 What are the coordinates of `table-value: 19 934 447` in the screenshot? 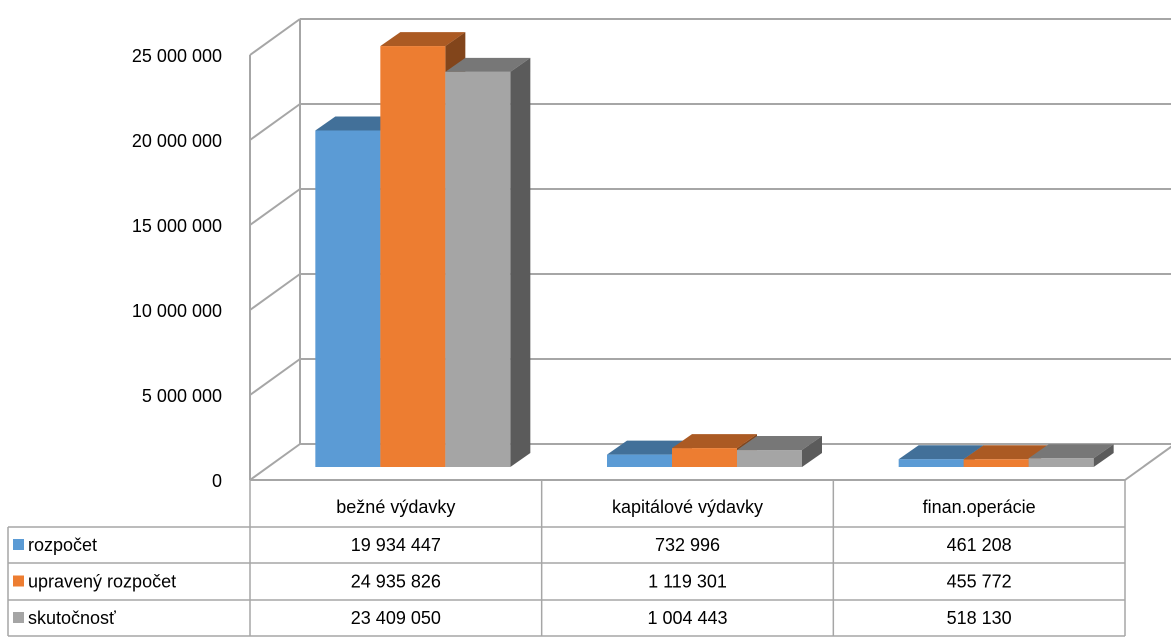 It's located at (396, 545).